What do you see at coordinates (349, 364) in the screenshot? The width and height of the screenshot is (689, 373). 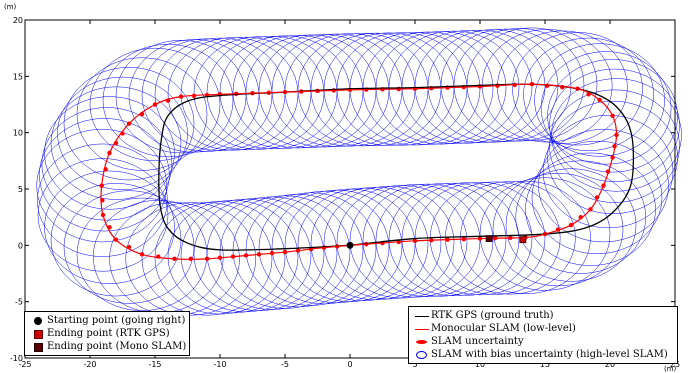 I see `x-tick-label: 0` at bounding box center [349, 364].